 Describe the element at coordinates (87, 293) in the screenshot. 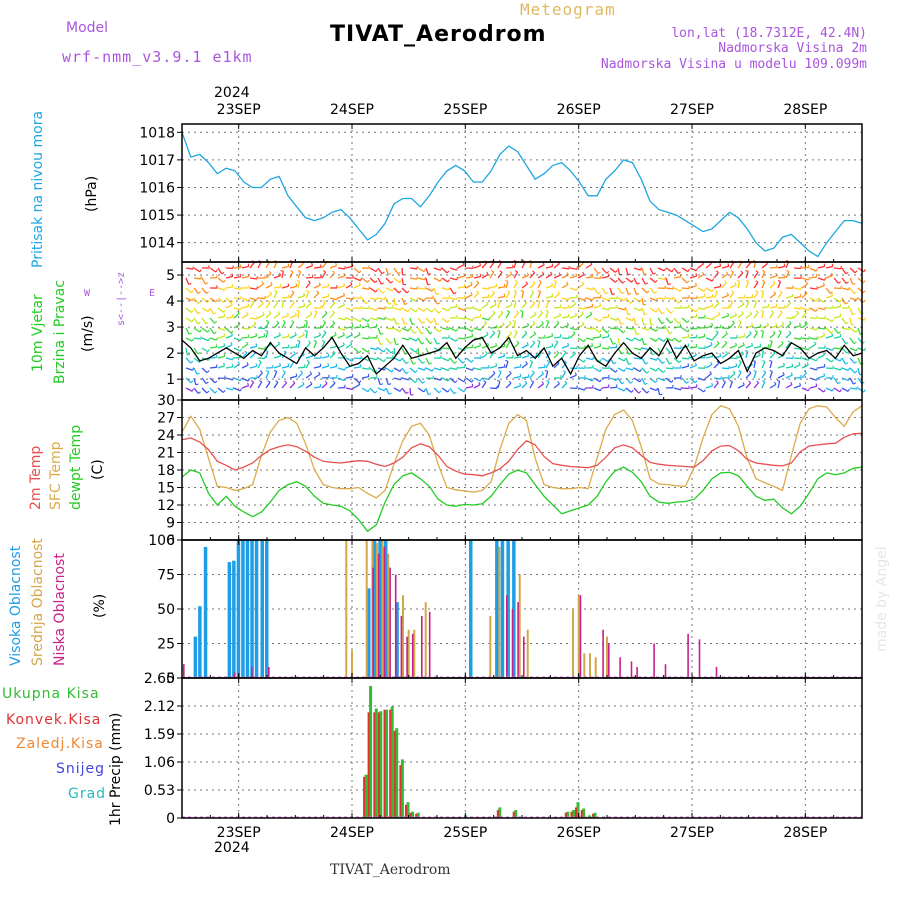

I see `wind-west: W` at that location.